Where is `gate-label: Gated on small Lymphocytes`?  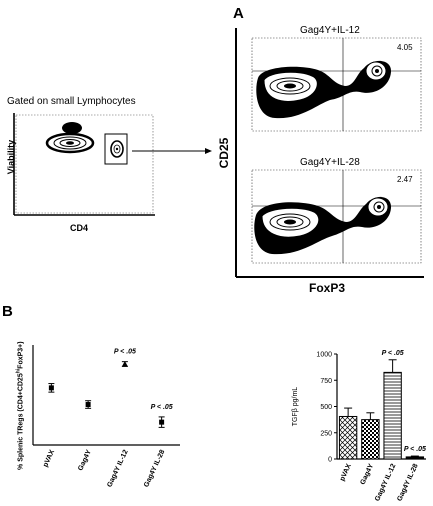 gate-label: Gated on small Lymphocytes is located at coordinates (71, 101).